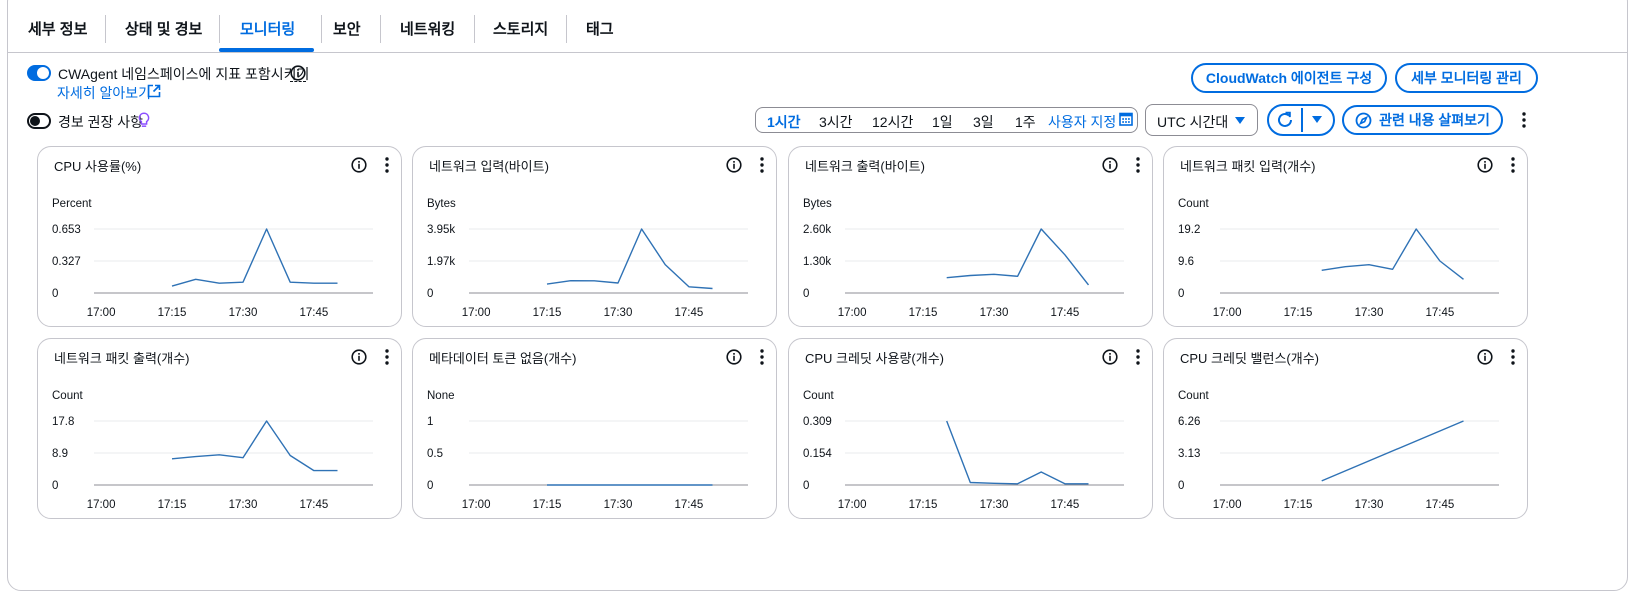  What do you see at coordinates (1302, 120) in the screenshot?
I see `split-divider` at bounding box center [1302, 120].